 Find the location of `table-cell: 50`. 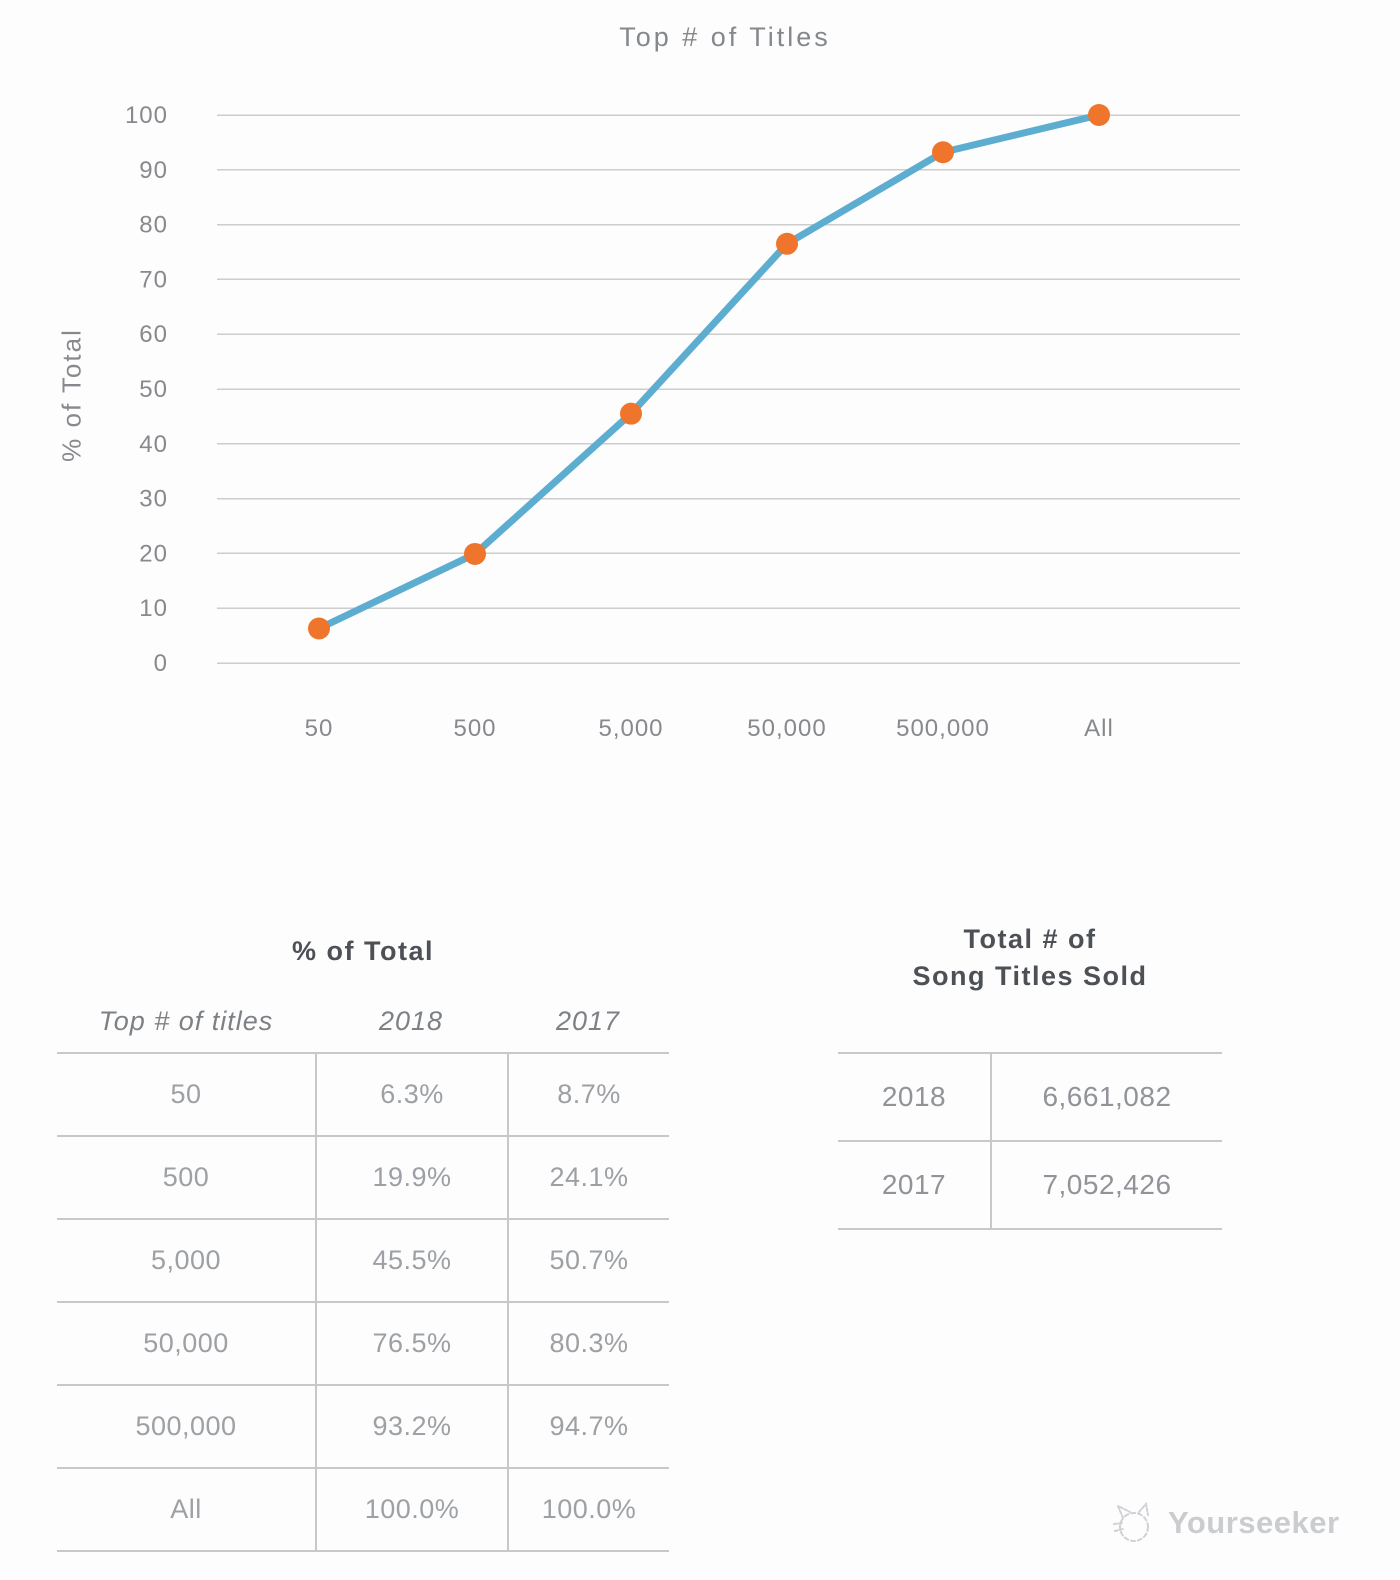

table-cell: 50 is located at coordinates (186, 1093).